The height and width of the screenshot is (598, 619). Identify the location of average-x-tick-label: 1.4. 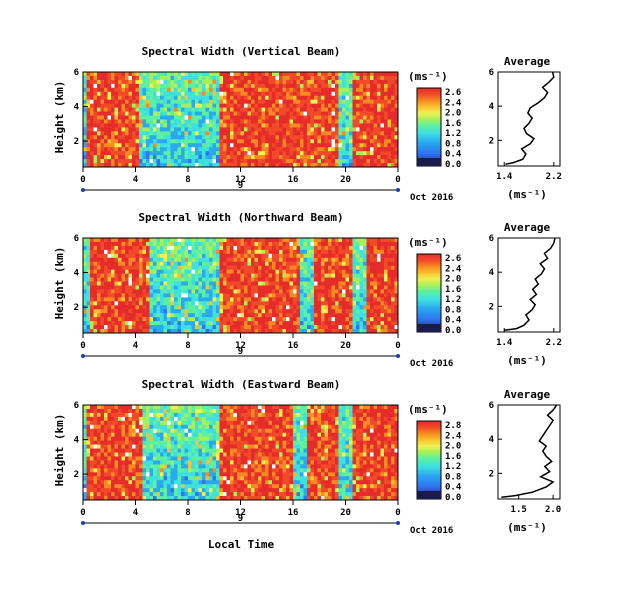
(504, 343).